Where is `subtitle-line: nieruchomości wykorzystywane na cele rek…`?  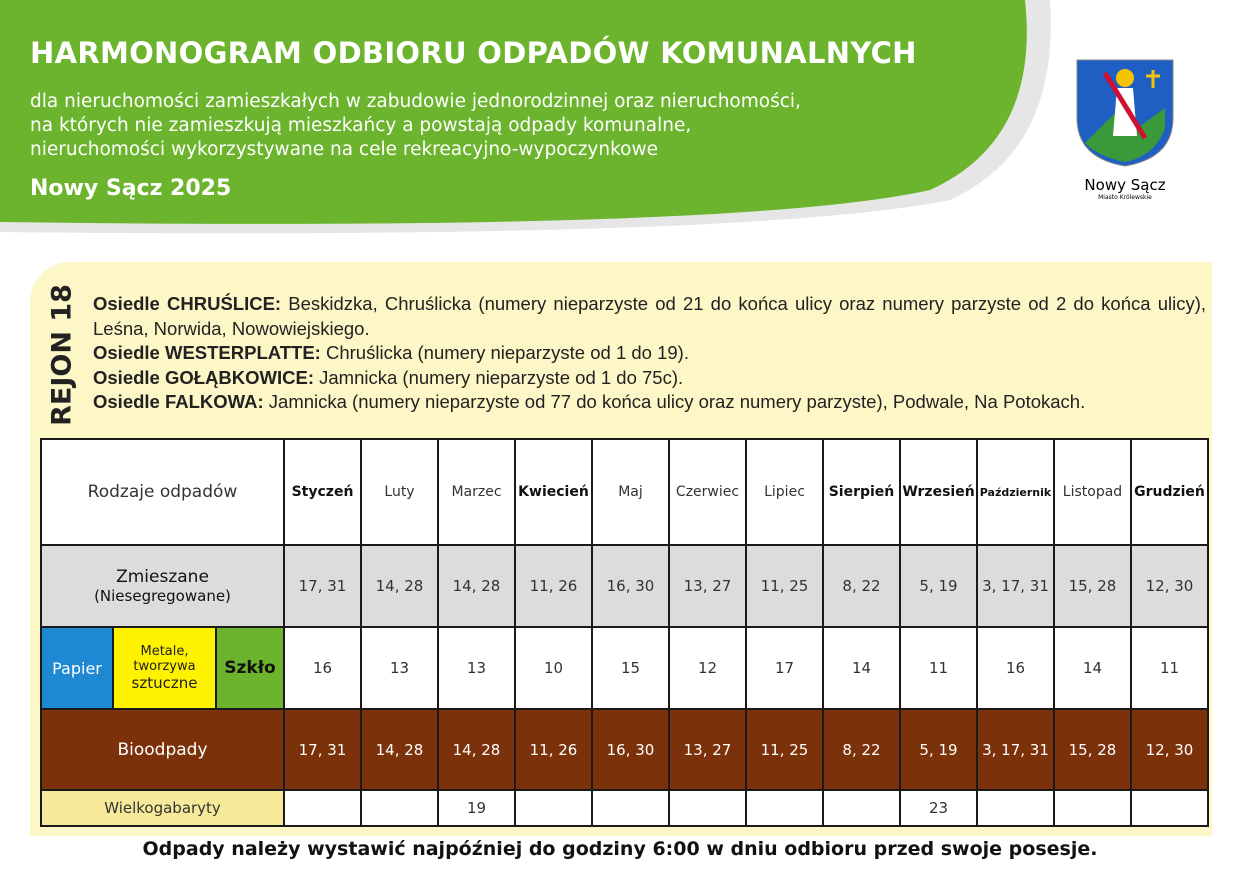 subtitle-line: nieruchomości wykorzystywane na cele rek… is located at coordinates (344, 149).